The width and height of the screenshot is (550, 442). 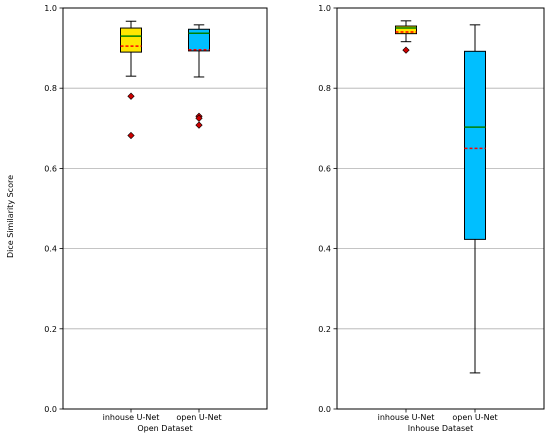 What do you see at coordinates (10, 216) in the screenshot?
I see `y-axis-label: Dice Similarity Score` at bounding box center [10, 216].